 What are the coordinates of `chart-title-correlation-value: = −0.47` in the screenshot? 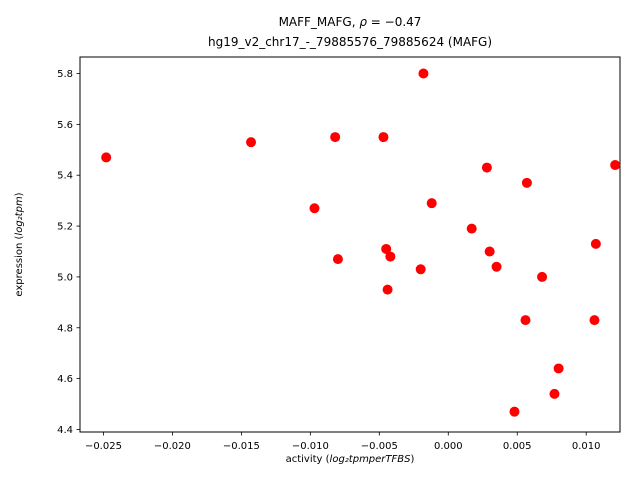 It's located at (394, 22).